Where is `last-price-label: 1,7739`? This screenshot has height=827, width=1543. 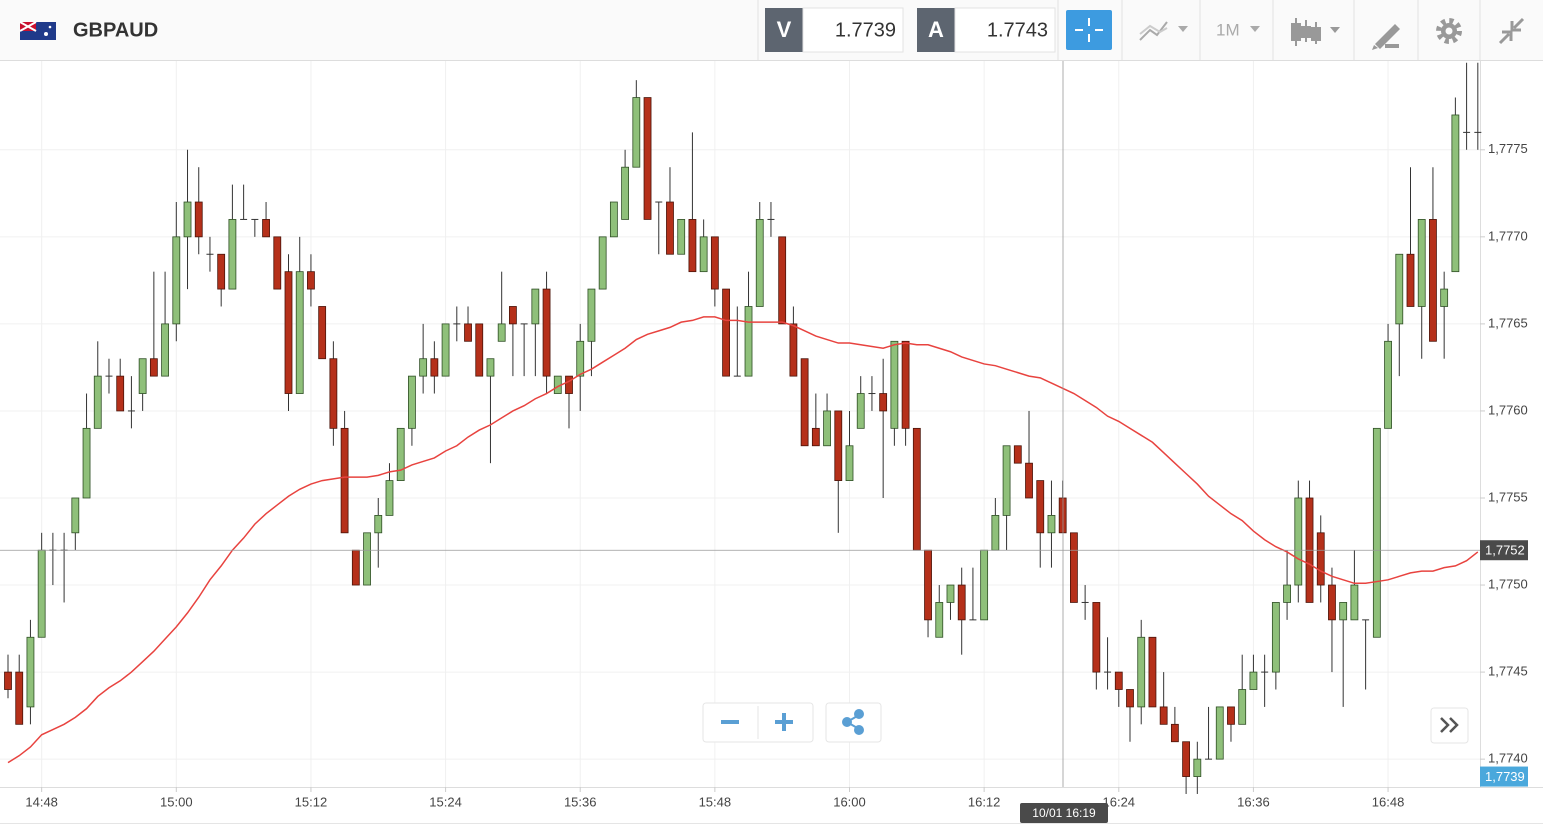
last-price-label: 1,7739 is located at coordinates (1505, 776).